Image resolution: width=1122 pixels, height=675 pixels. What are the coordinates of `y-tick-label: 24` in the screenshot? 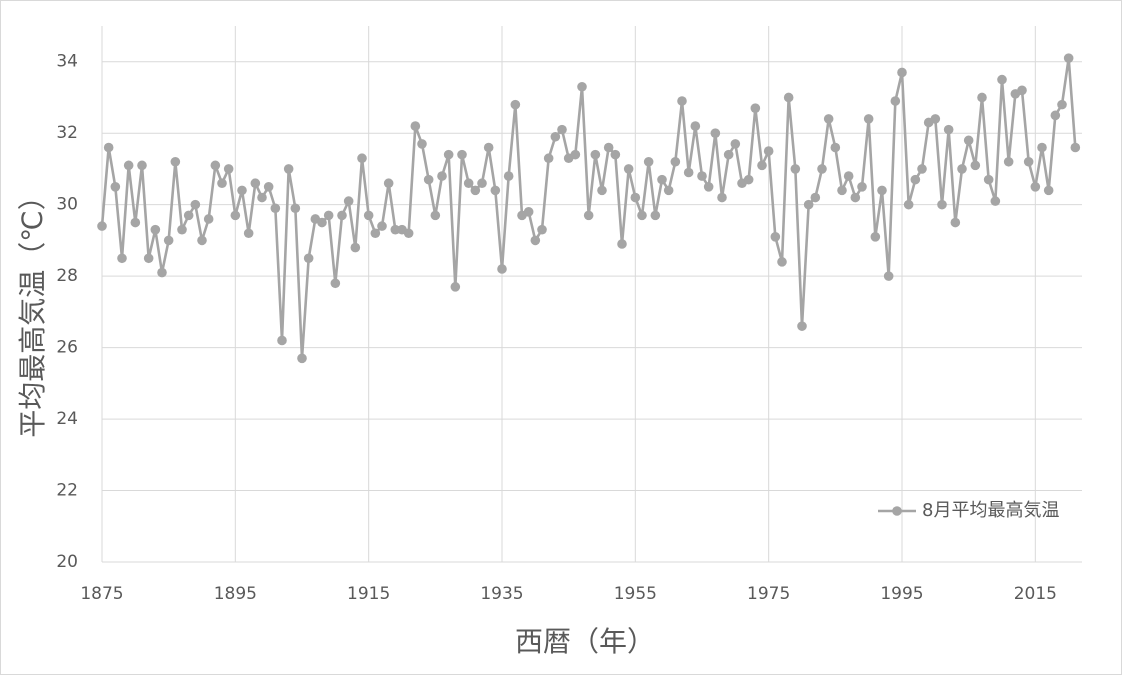 It's located at (67, 419).